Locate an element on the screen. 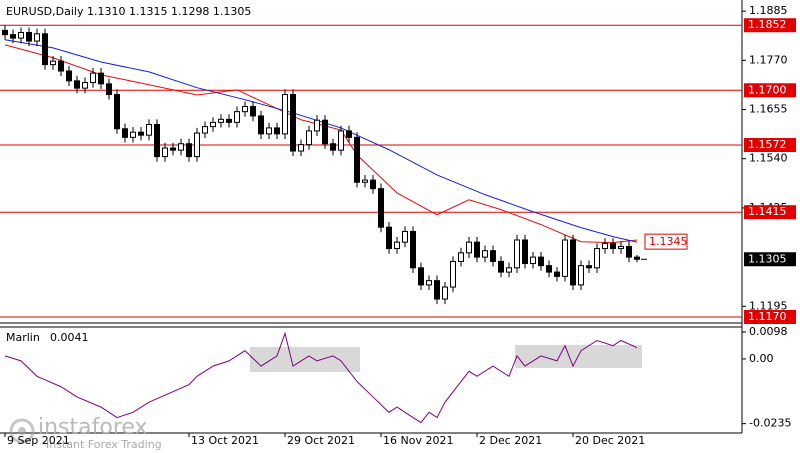  last-price-label: 1.1305 is located at coordinates (767, 258).